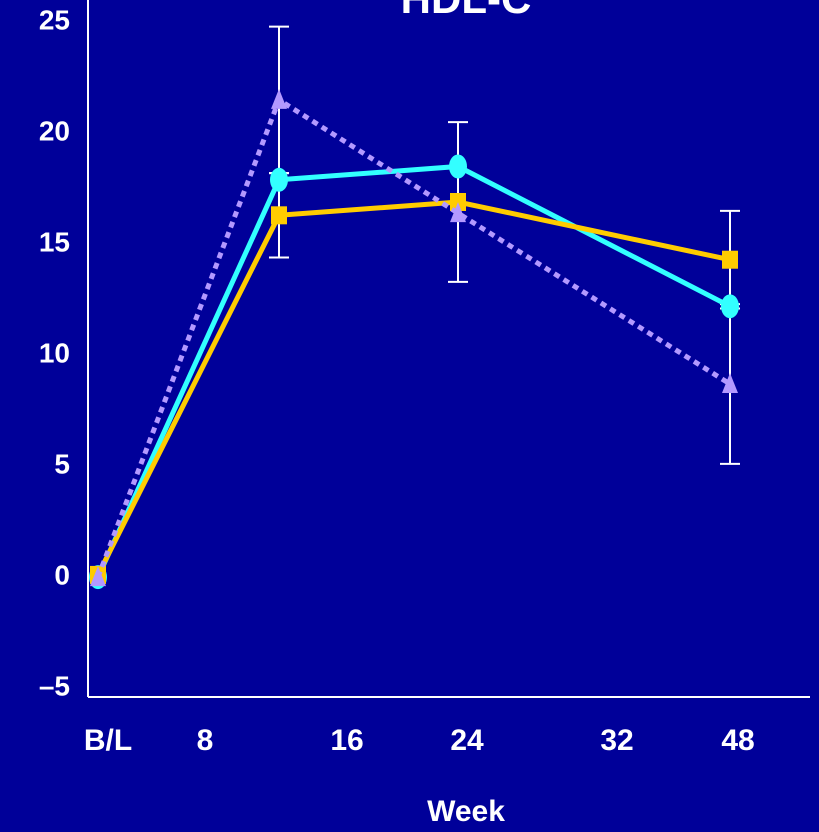  I want to click on x-tick-label: 24, so click(467, 740).